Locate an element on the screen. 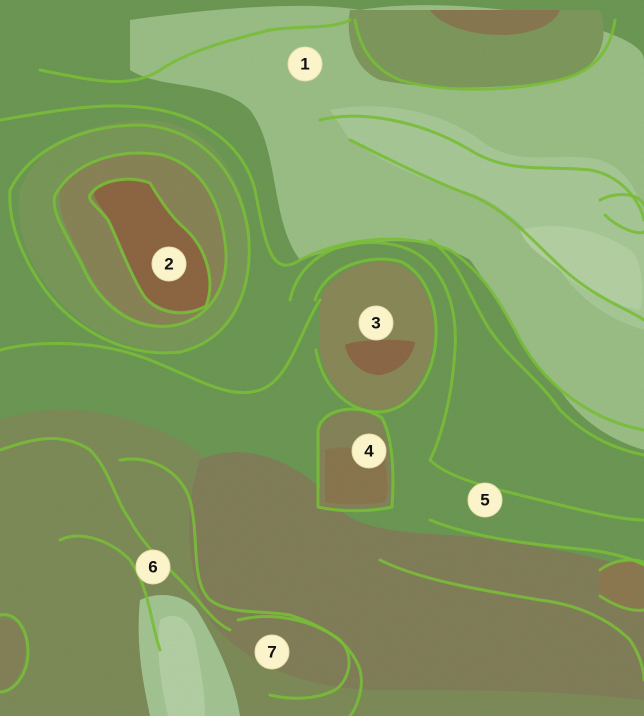 The height and width of the screenshot is (716, 644). map-marker-label: 6 is located at coordinates (152, 567).